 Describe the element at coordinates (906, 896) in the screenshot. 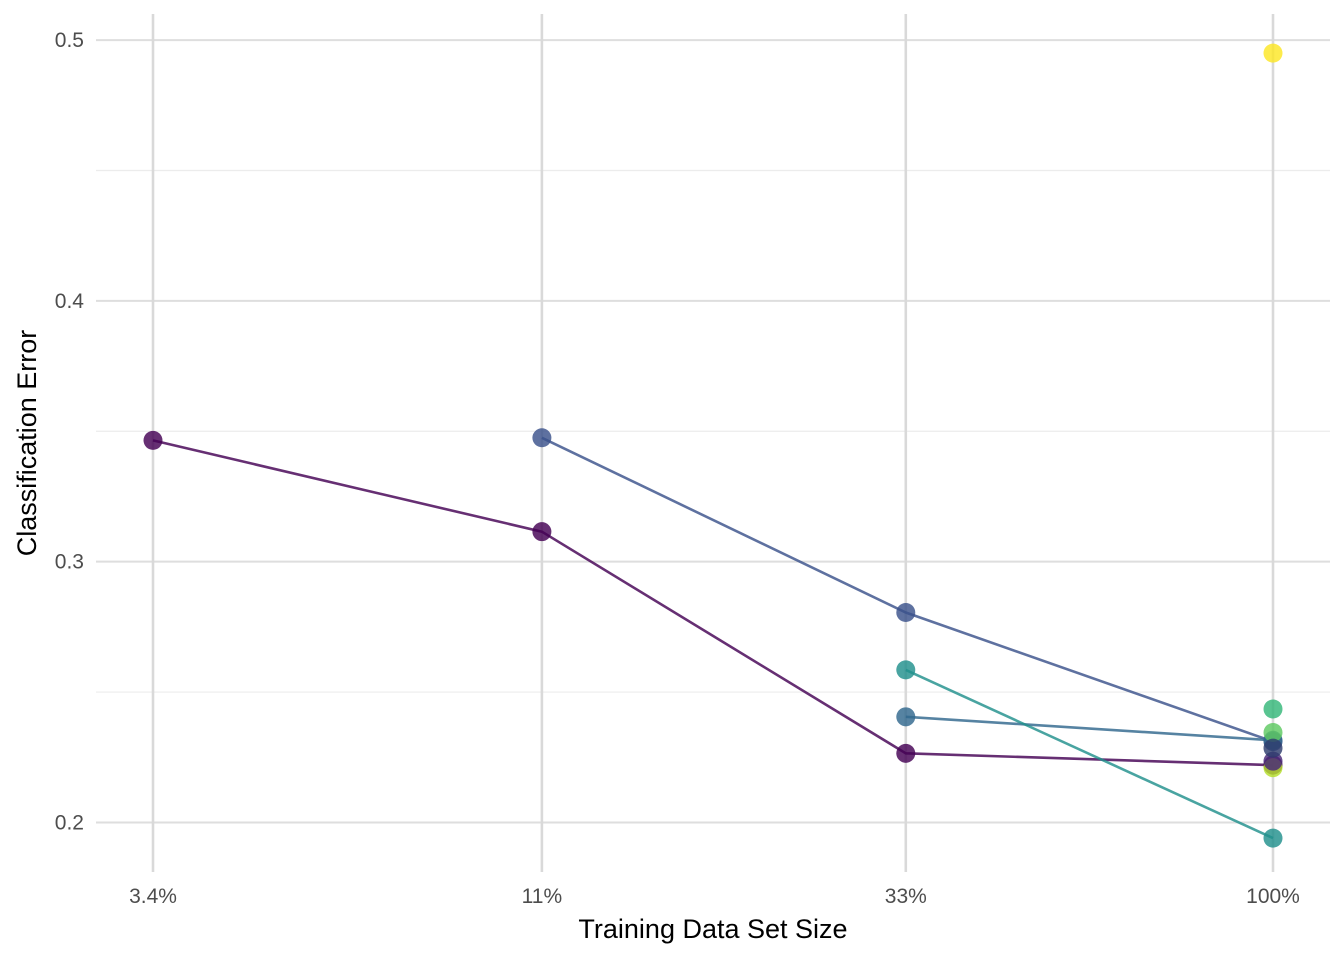

I see `x-tick-label: 33%` at that location.